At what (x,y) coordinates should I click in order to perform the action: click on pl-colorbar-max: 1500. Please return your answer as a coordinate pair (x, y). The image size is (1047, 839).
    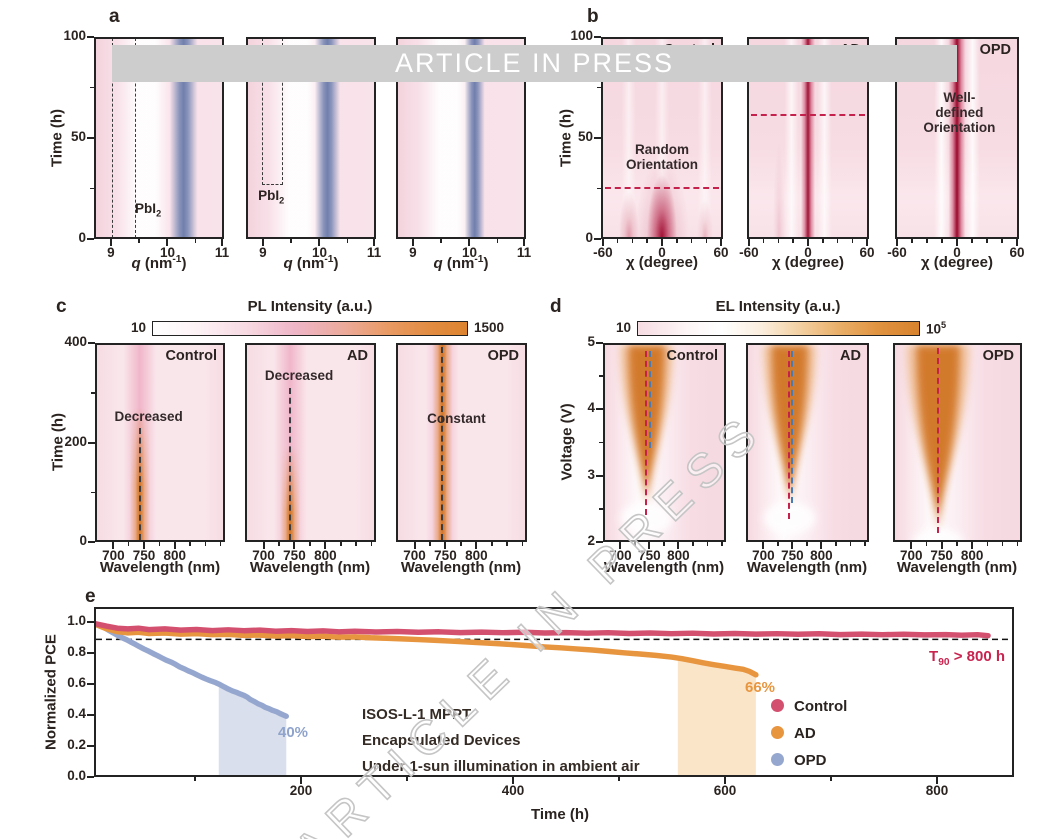
    Looking at the image, I should click on (489, 327).